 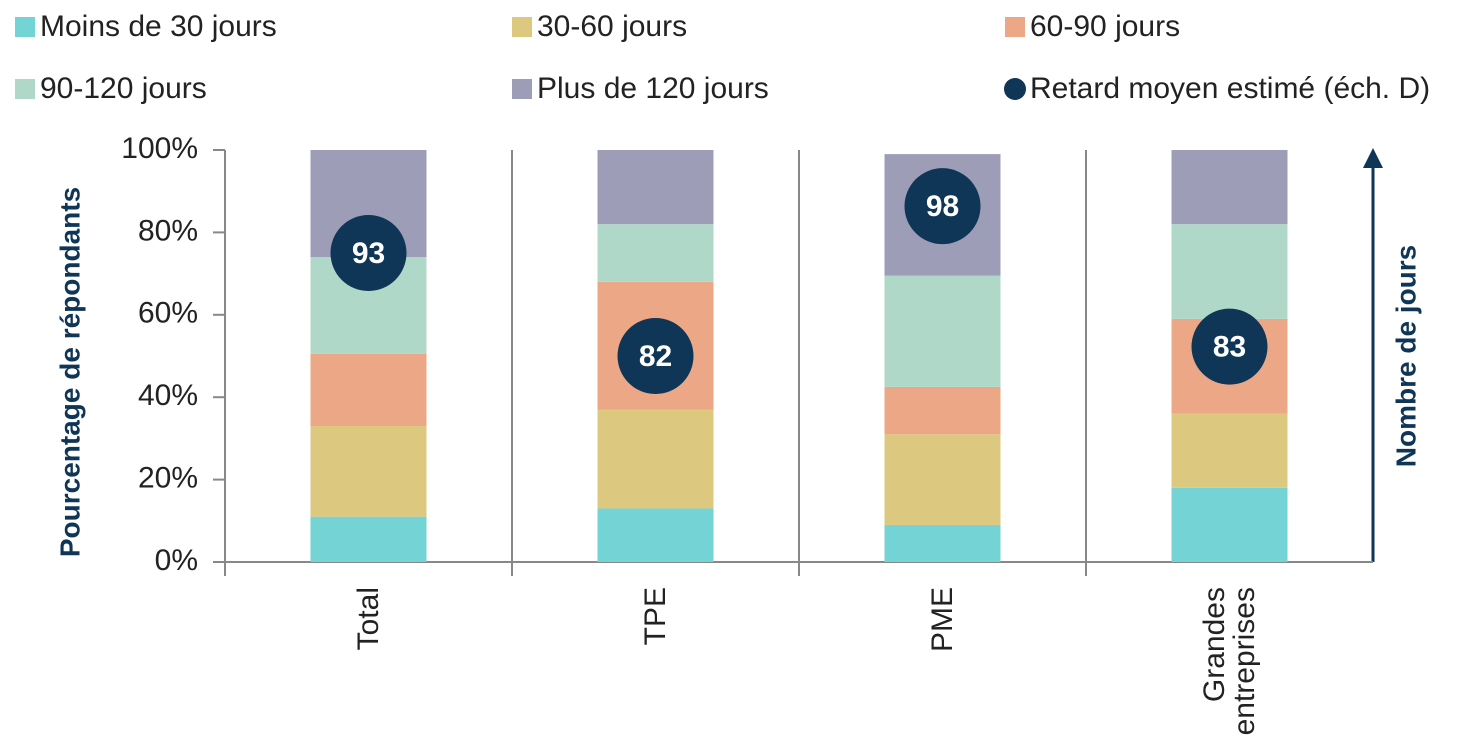 What do you see at coordinates (69, 372) in the screenshot?
I see `y-axis-title: Pourcentage de répondants` at bounding box center [69, 372].